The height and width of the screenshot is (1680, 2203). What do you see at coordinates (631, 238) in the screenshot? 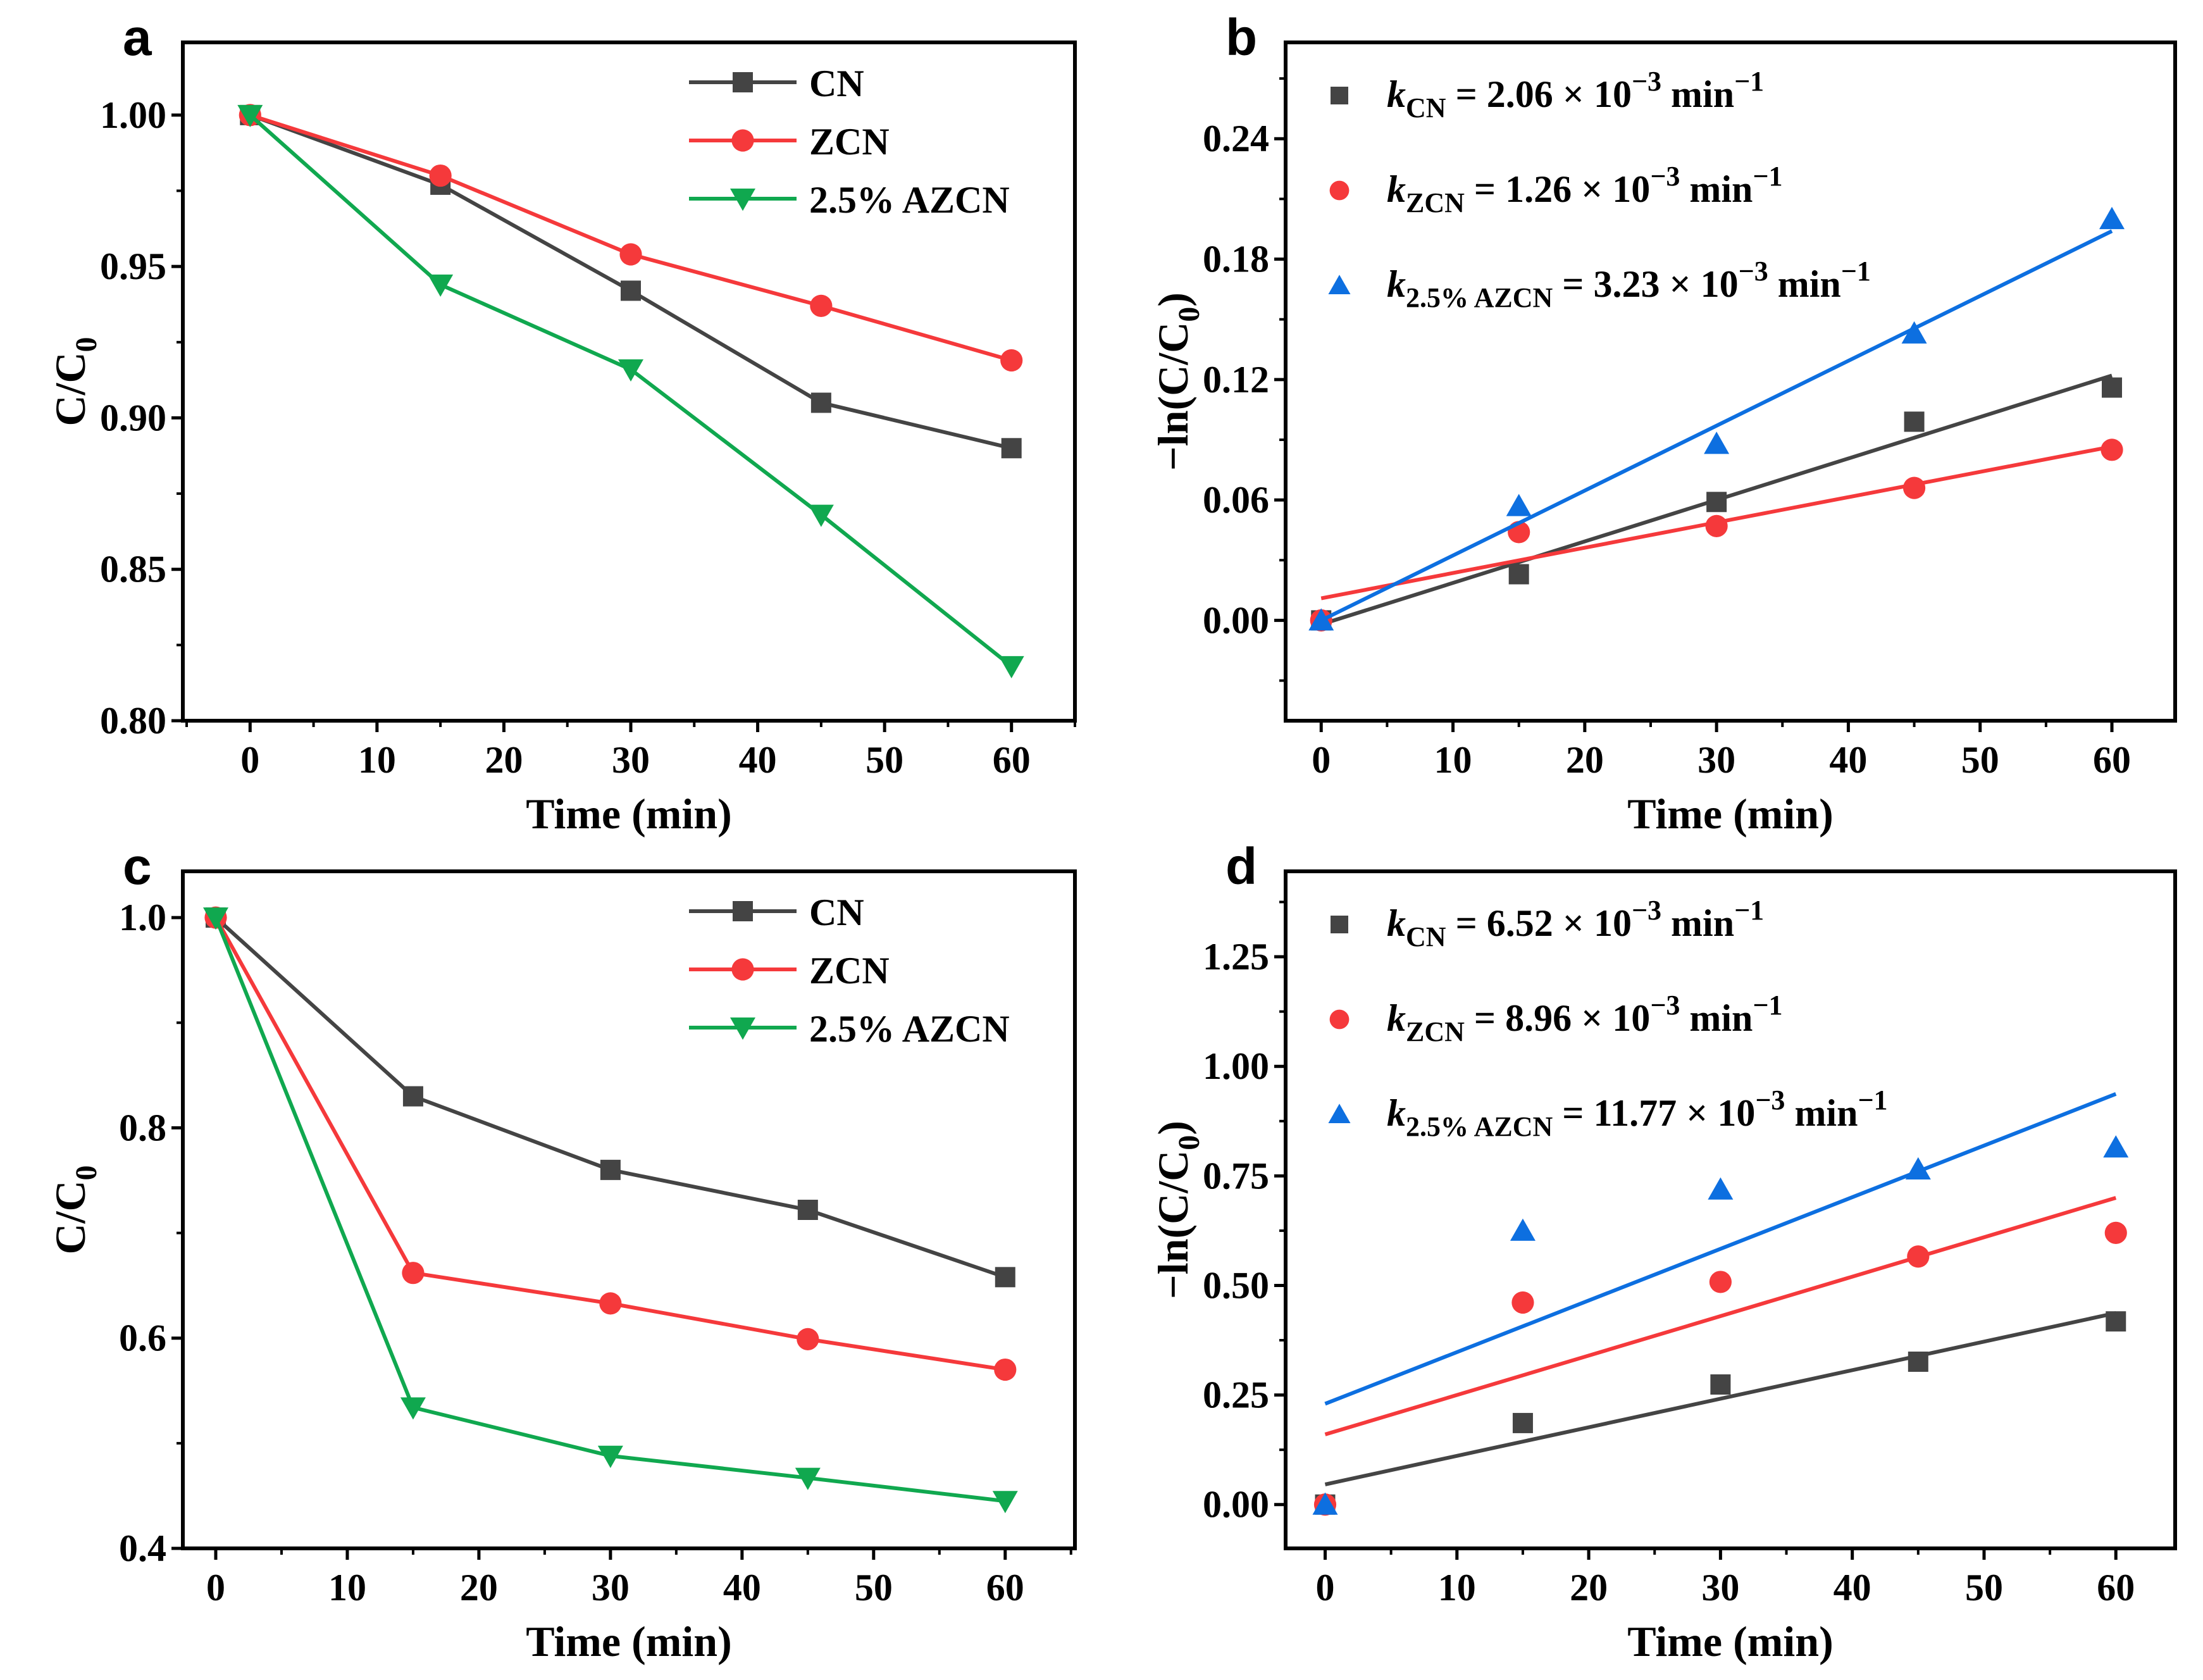
I see `series-zcn: ZCN` at bounding box center [631, 238].